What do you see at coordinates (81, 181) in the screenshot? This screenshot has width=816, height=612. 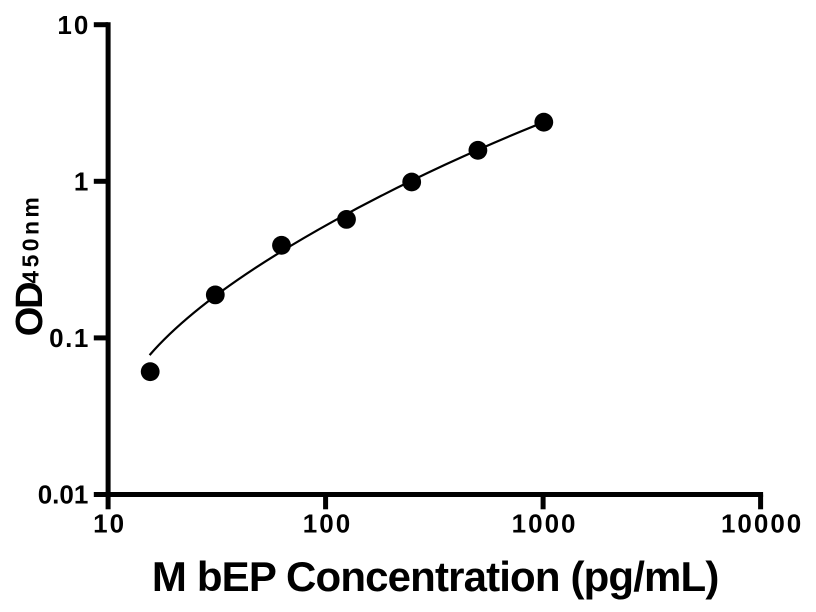 I see `svg-text: 1` at bounding box center [81, 181].